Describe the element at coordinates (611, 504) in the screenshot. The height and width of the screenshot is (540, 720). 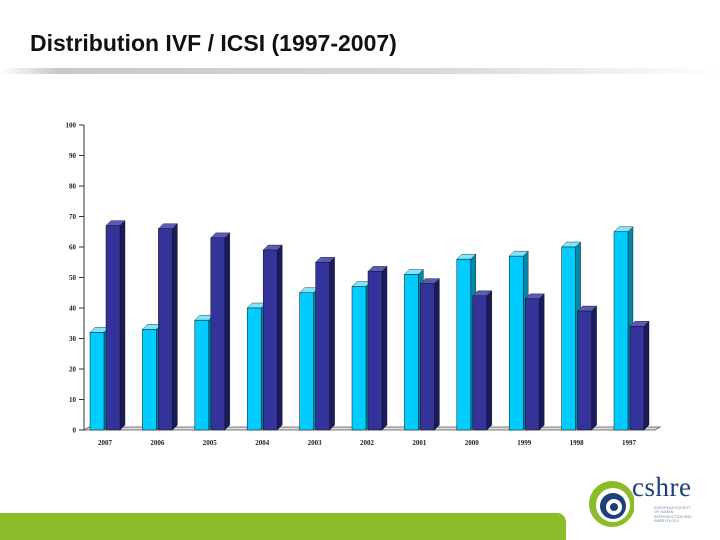
I see `logo-swirl-icon` at that location.